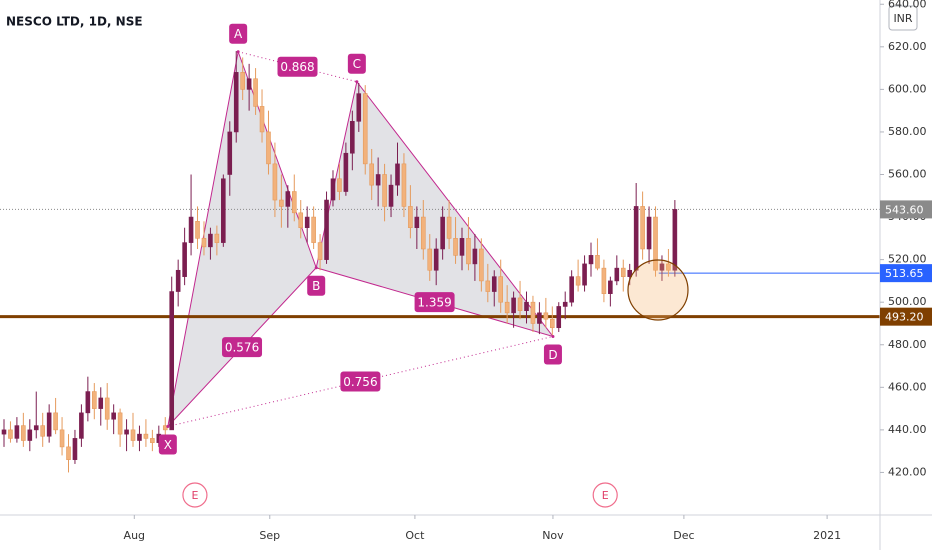 The height and width of the screenshot is (550, 932). Describe the element at coordinates (553, 535) in the screenshot. I see `x-tick-label: Nov` at that location.